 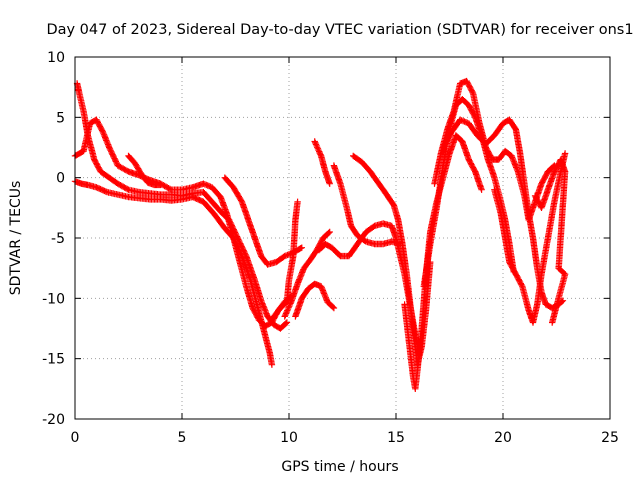 I want to click on y-tick-label: -5, so click(x=58, y=239).